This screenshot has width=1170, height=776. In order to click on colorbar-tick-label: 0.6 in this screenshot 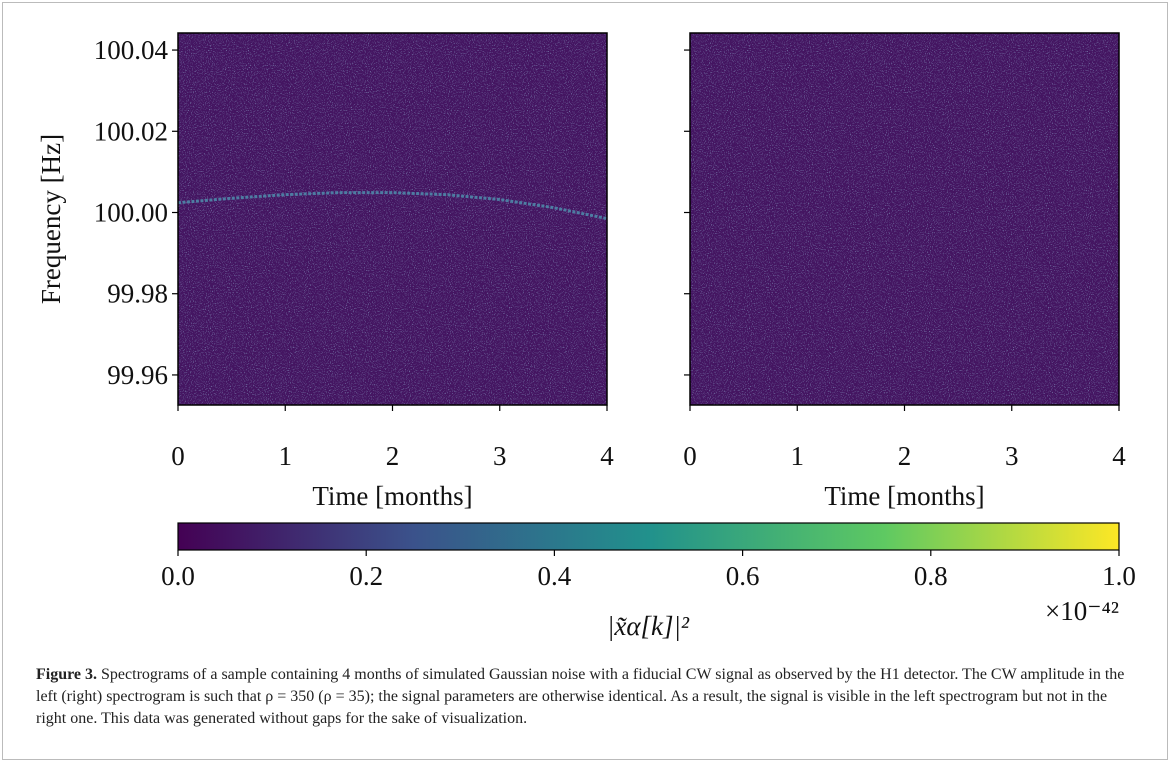, I will do `click(743, 576)`.